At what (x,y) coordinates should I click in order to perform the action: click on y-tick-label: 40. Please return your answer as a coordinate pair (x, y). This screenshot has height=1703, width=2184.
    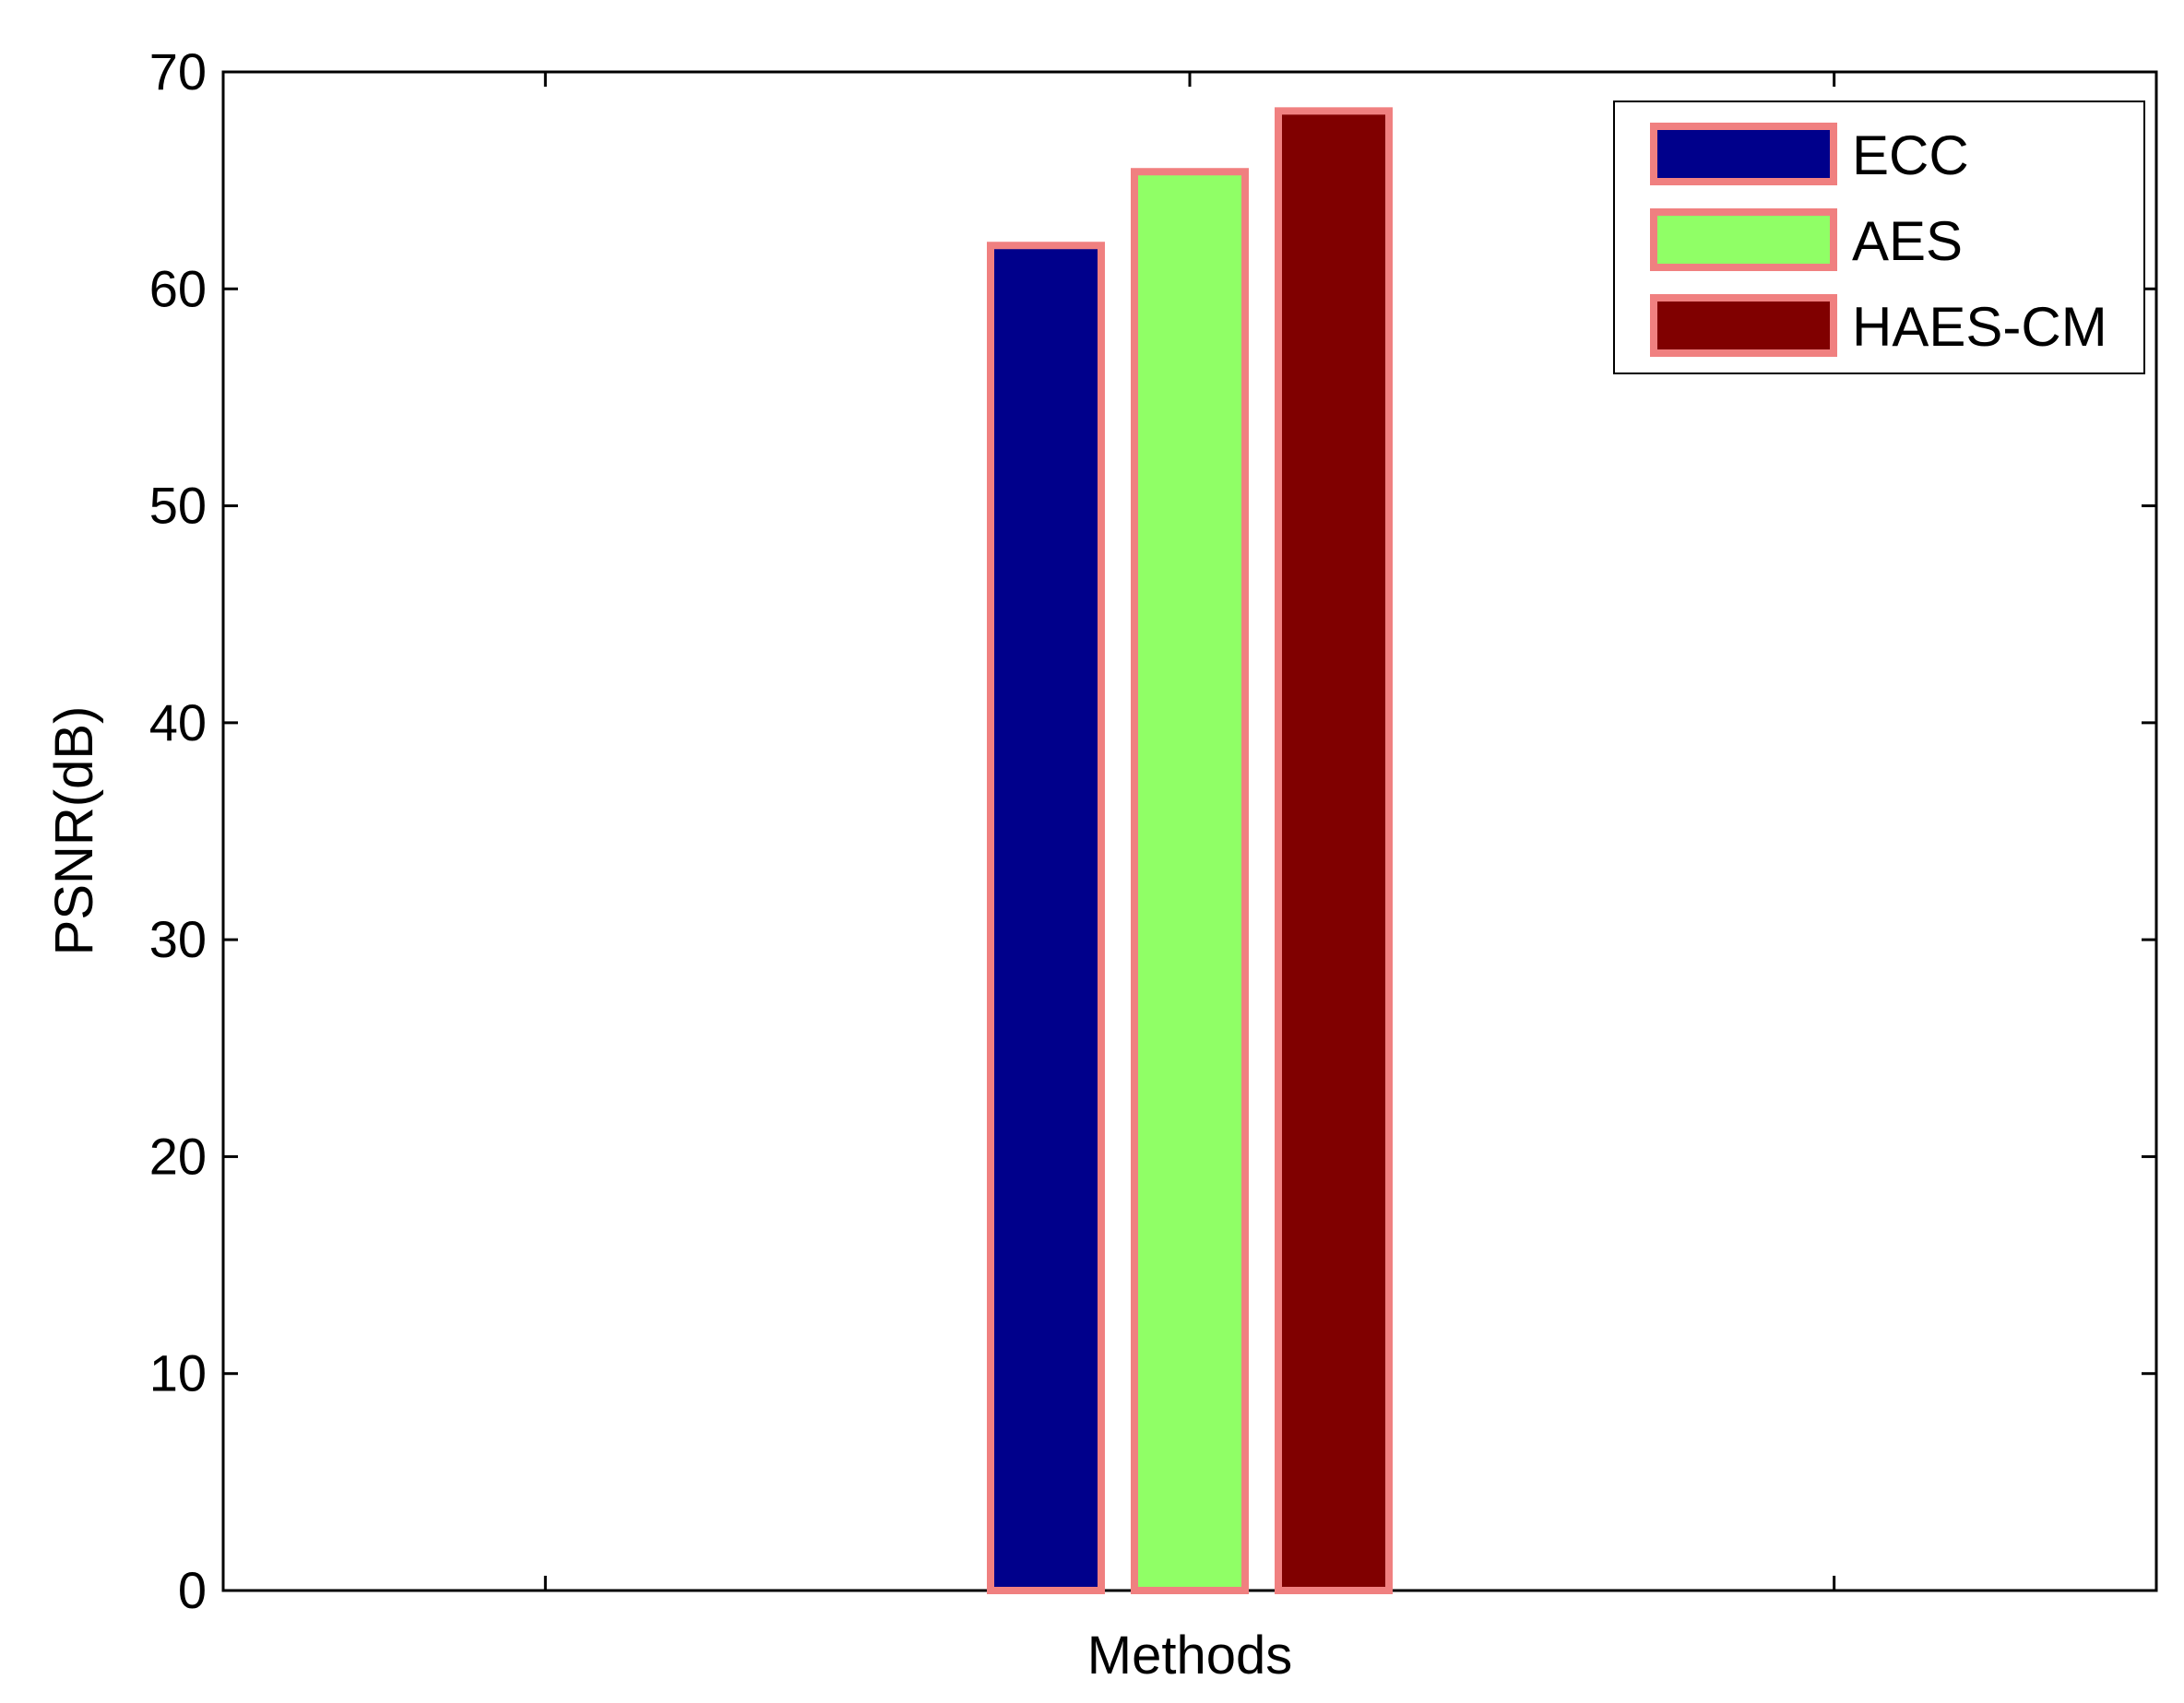
    Looking at the image, I should click on (178, 722).